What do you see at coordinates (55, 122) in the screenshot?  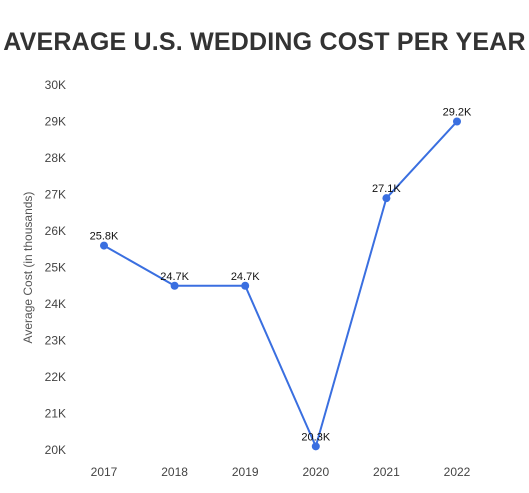 I see `y-tick-label: 29K` at bounding box center [55, 122].